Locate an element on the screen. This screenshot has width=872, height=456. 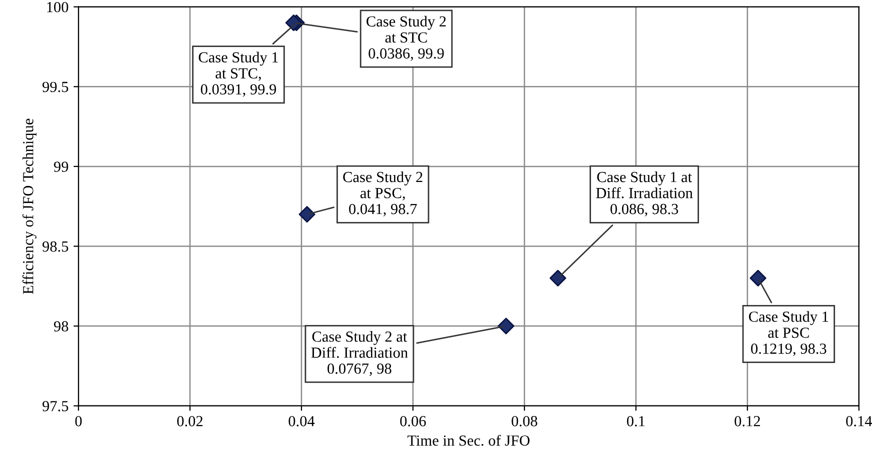
annotation: Case Study 1 at STC, 0.0391, 99.9 is located at coordinates (238, 74).